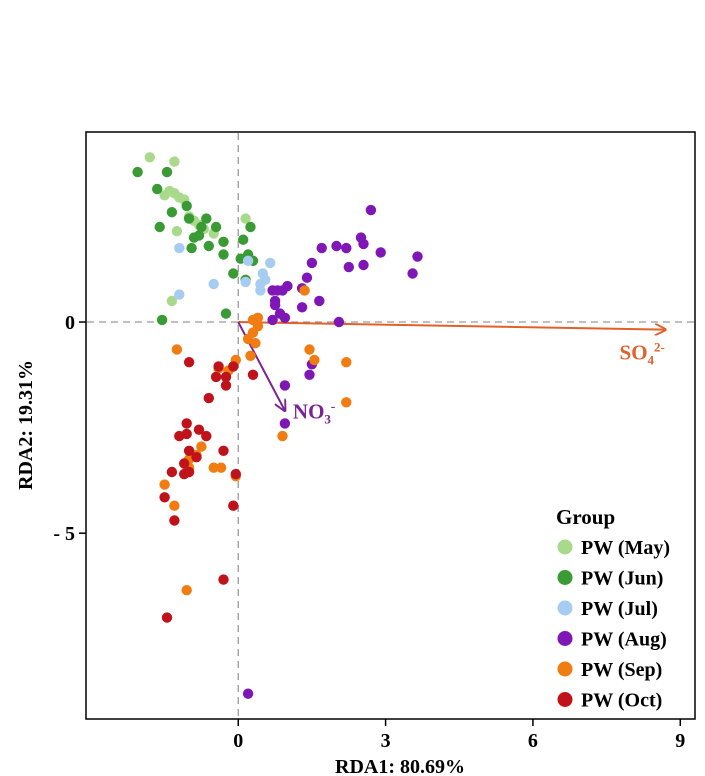  Describe the element at coordinates (624, 640) in the screenshot. I see `legend-label-pw-aug: PW (Aug)` at that location.